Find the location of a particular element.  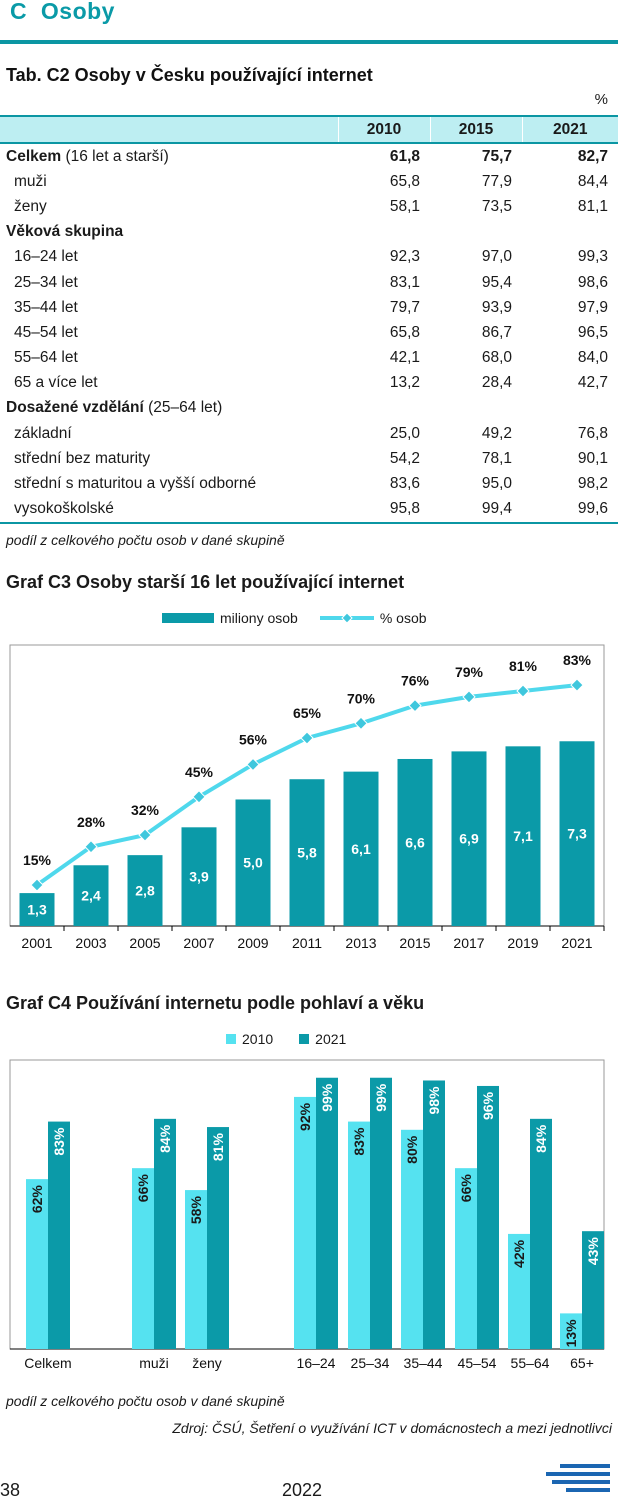

legend-label-2021: 2021 is located at coordinates (331, 1039).